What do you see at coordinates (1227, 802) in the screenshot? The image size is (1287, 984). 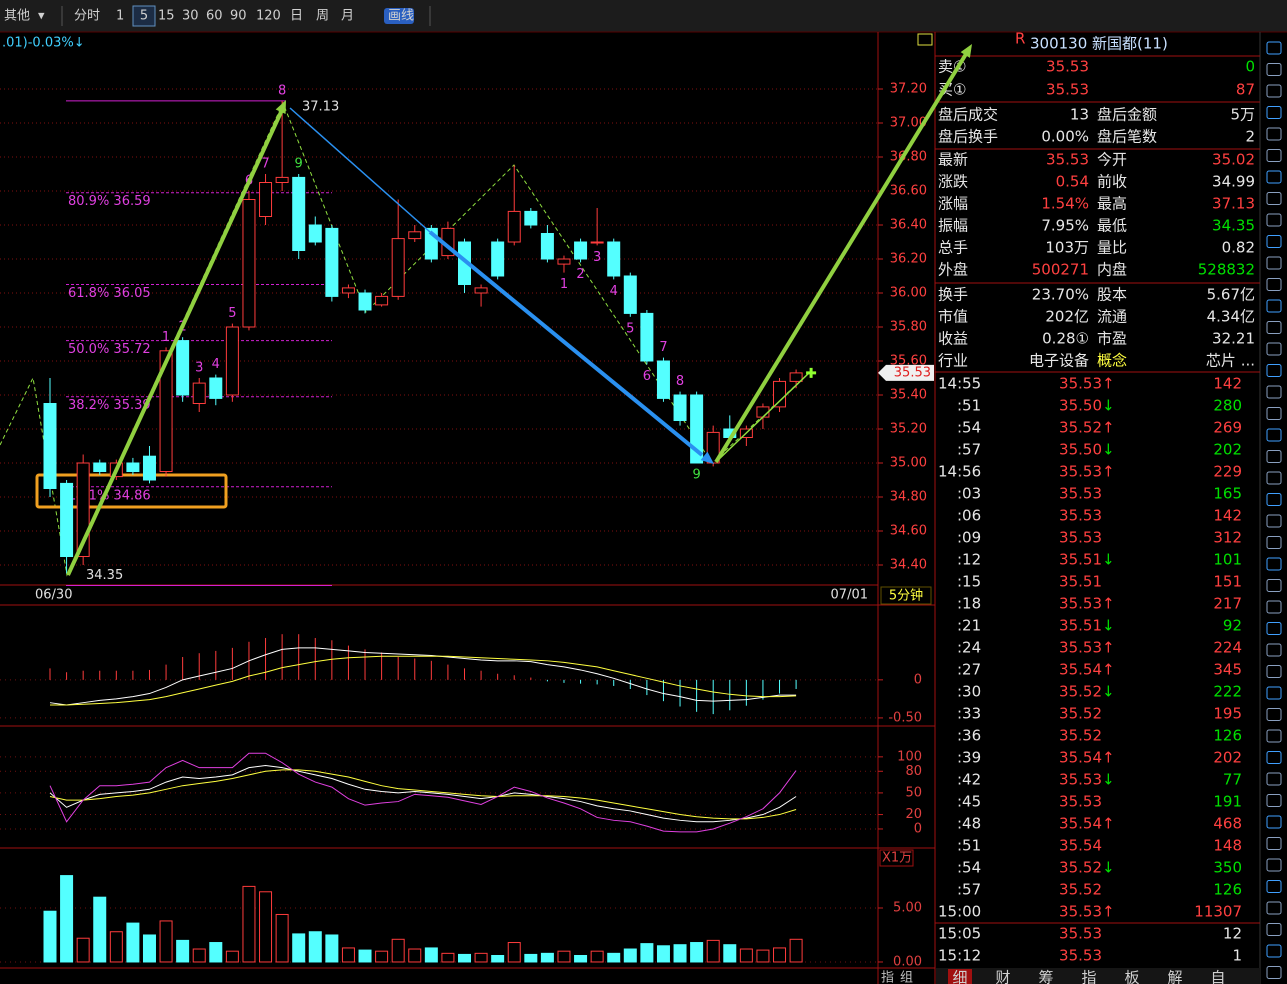 I see `trade-volume: 191` at bounding box center [1227, 802].